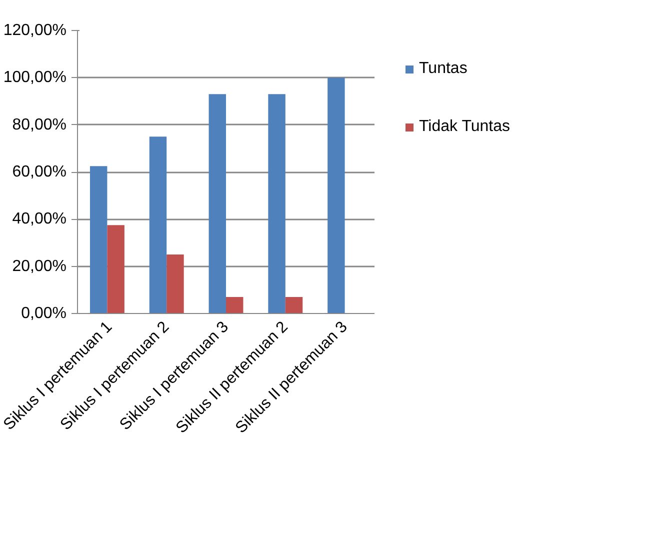 Image resolution: width=661 pixels, height=536 pixels. What do you see at coordinates (39, 266) in the screenshot?
I see `y-tick-label: 20,00%` at bounding box center [39, 266].